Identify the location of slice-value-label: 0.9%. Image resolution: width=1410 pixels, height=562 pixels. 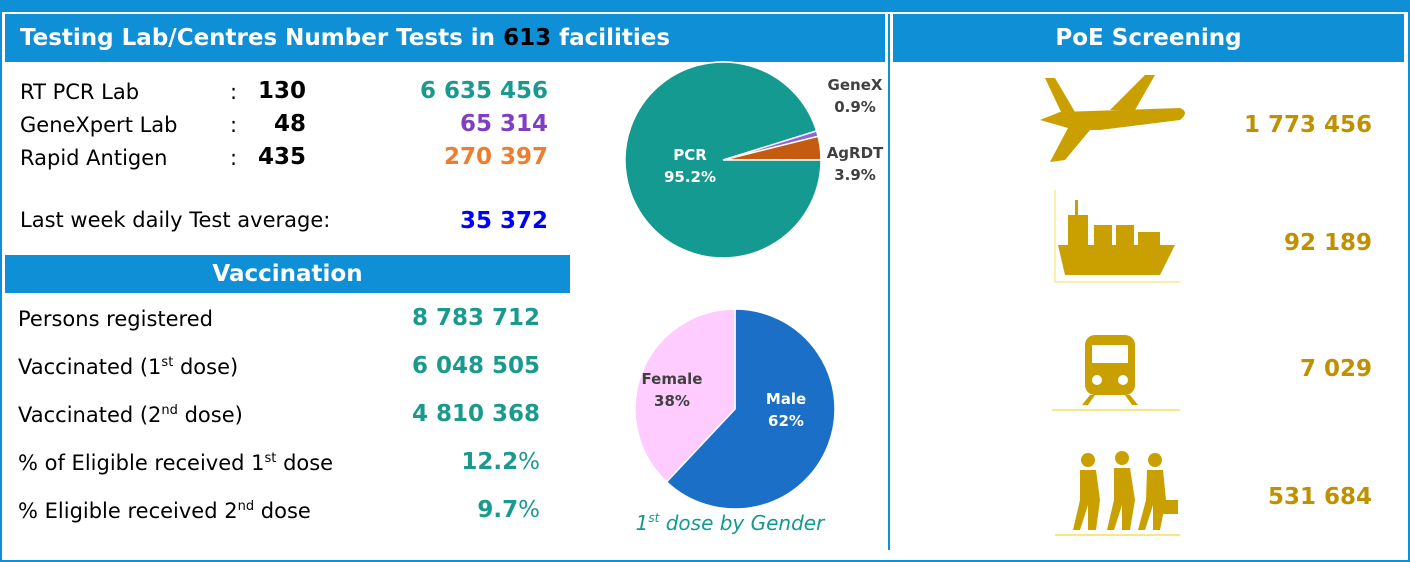
(855, 107).